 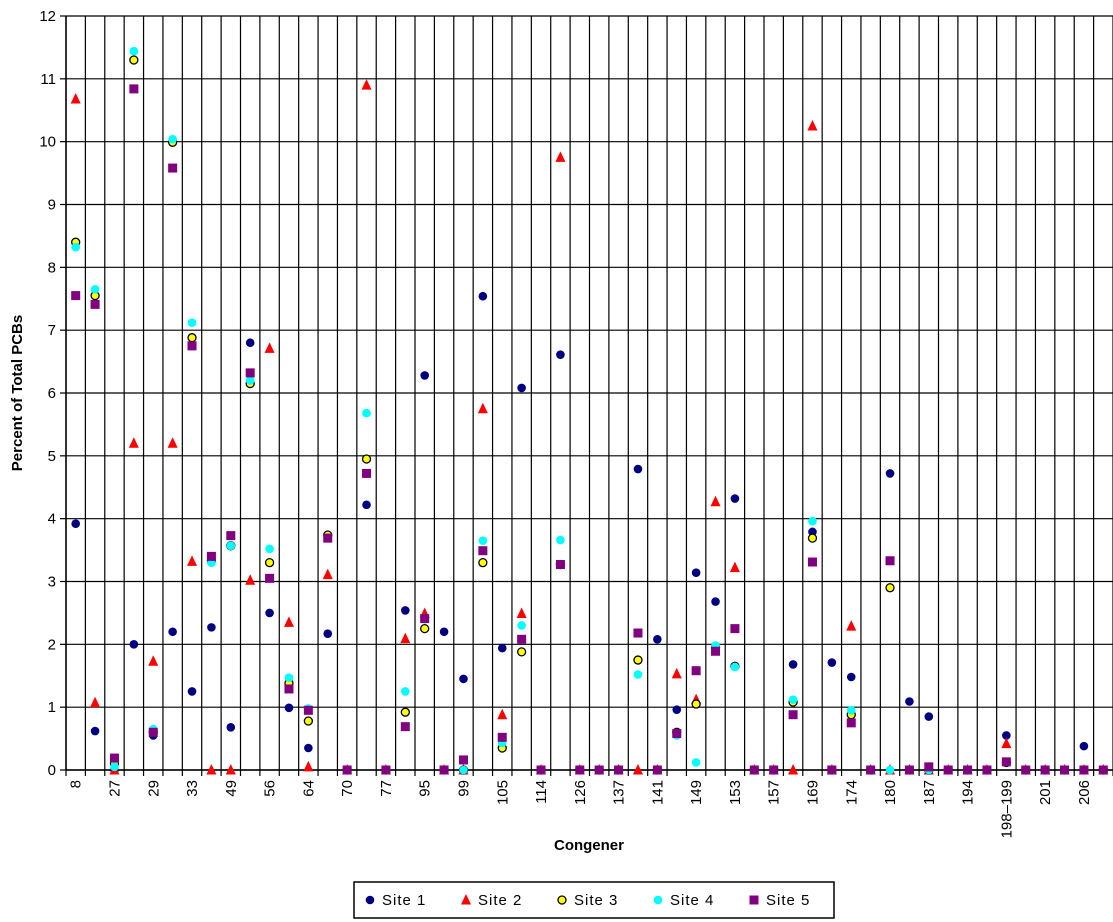 I want to click on x-tick-label: 194, so click(x=968, y=792).